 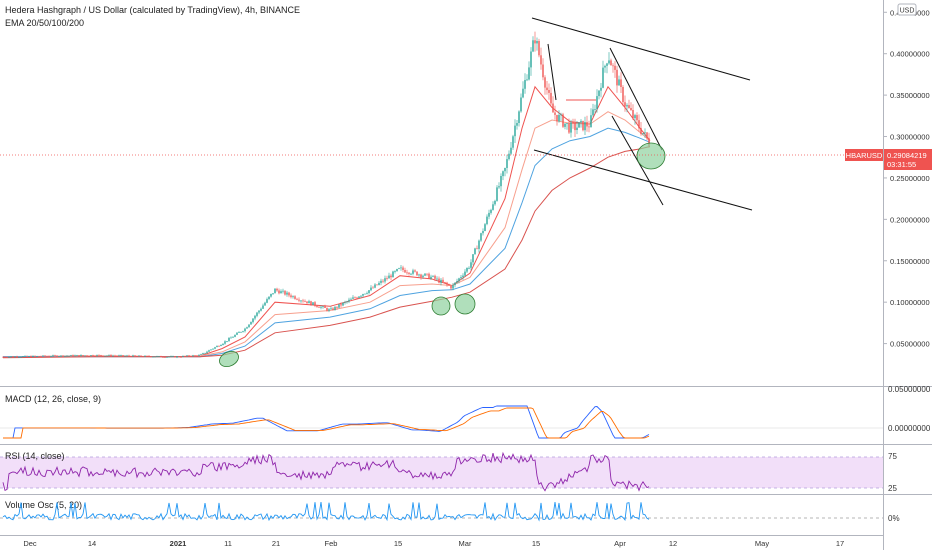 I want to click on signal-line, so click(x=326, y=423).